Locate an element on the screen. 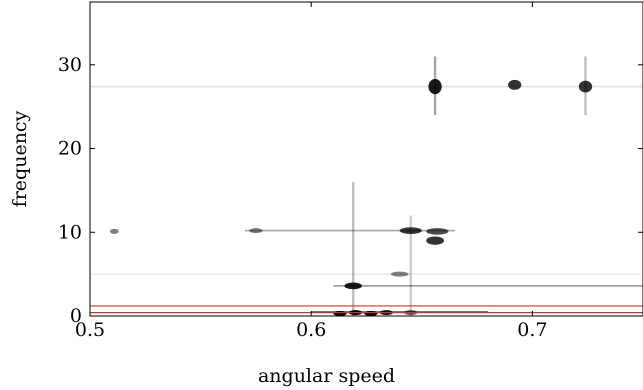 The width and height of the screenshot is (643, 390). y-tick-label: 30 is located at coordinates (70, 65).